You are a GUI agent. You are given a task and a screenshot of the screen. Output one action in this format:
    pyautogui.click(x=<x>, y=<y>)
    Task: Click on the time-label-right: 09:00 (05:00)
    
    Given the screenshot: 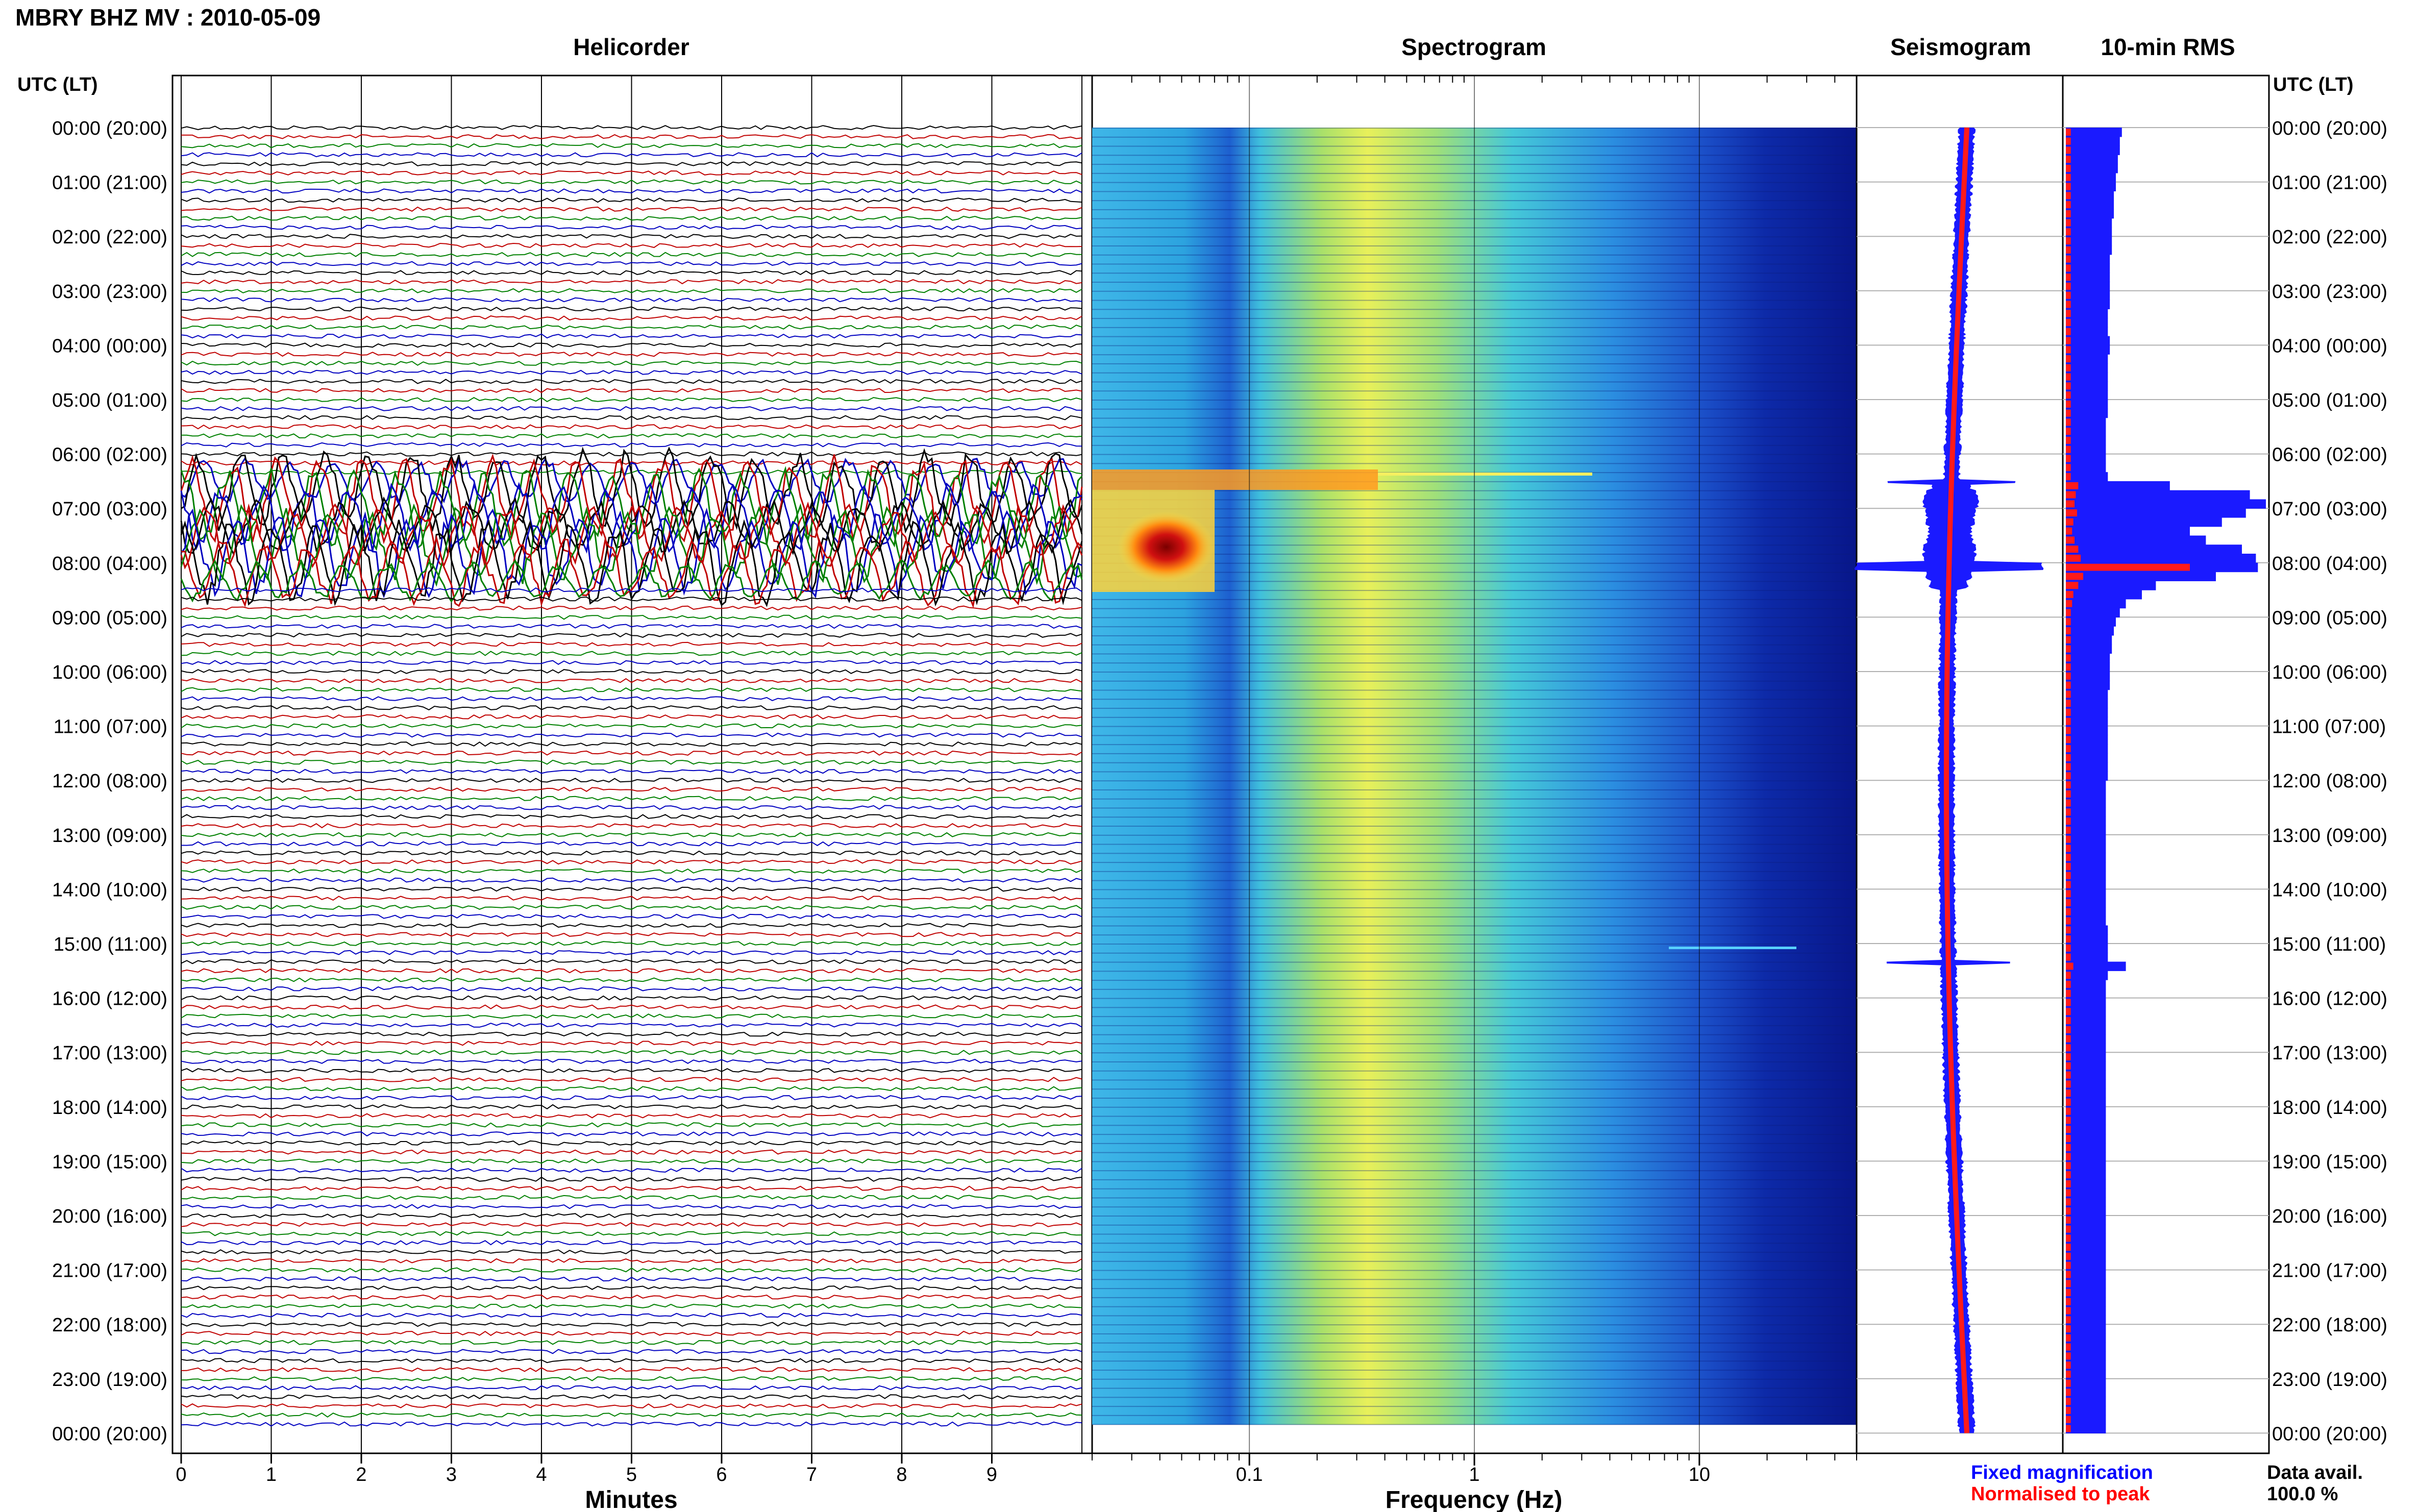 What is the action you would take?
    pyautogui.click(x=2329, y=618)
    